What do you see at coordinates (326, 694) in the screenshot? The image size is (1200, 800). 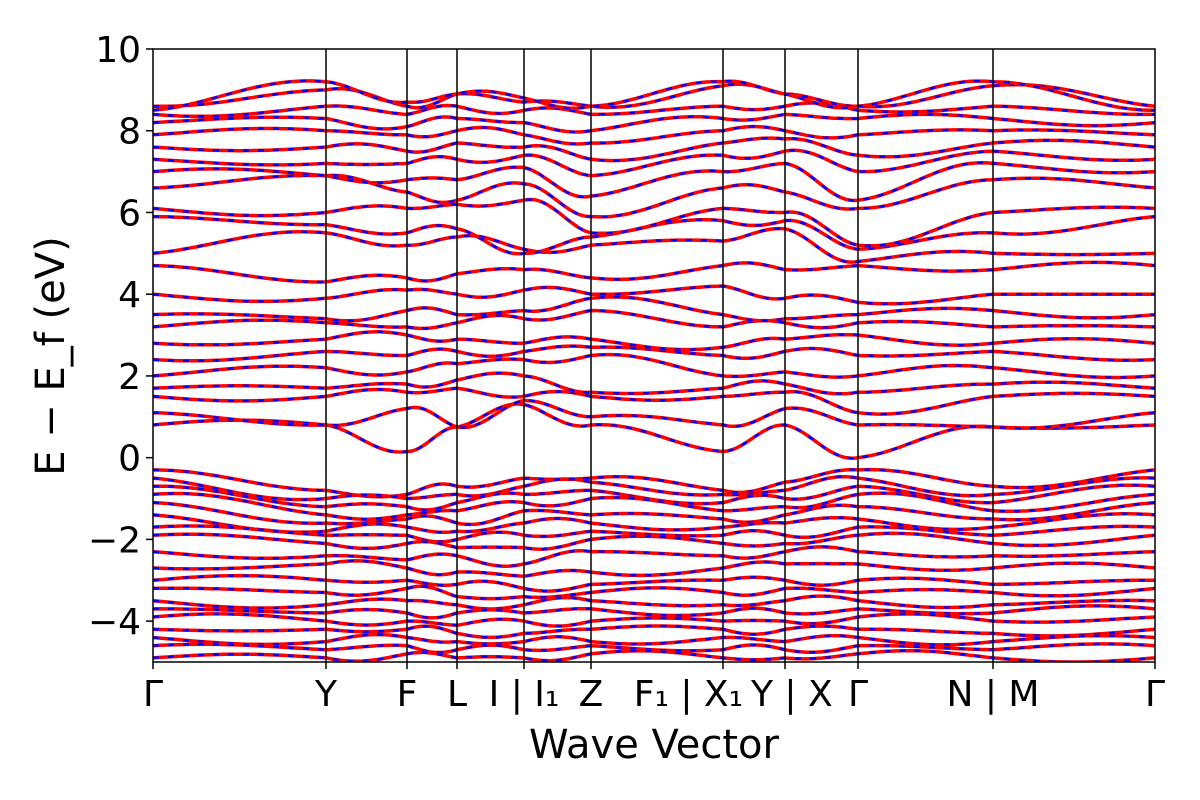 I see `x-tick-label: Y` at bounding box center [326, 694].